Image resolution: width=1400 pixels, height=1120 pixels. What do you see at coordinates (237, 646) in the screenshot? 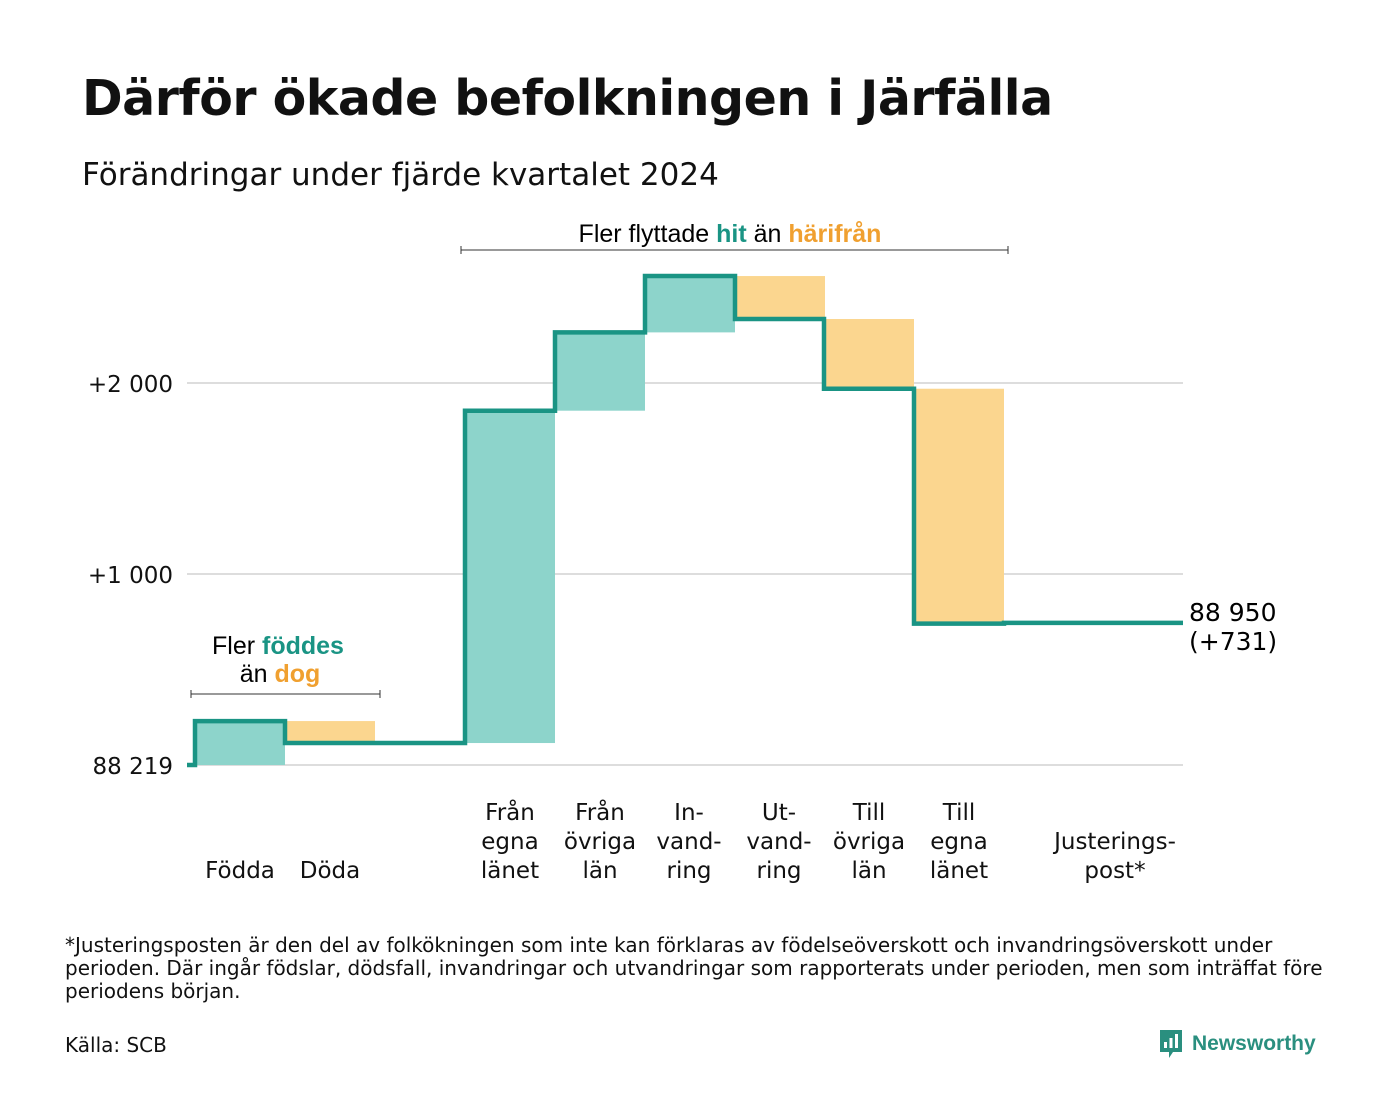
I see `births-annotation-prefix: Fler` at bounding box center [237, 646].